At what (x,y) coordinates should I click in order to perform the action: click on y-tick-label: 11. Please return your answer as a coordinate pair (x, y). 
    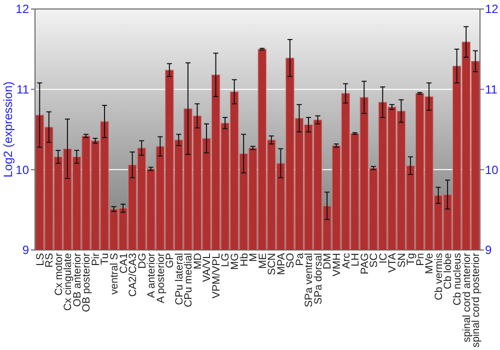
    Looking at the image, I should click on (23, 89).